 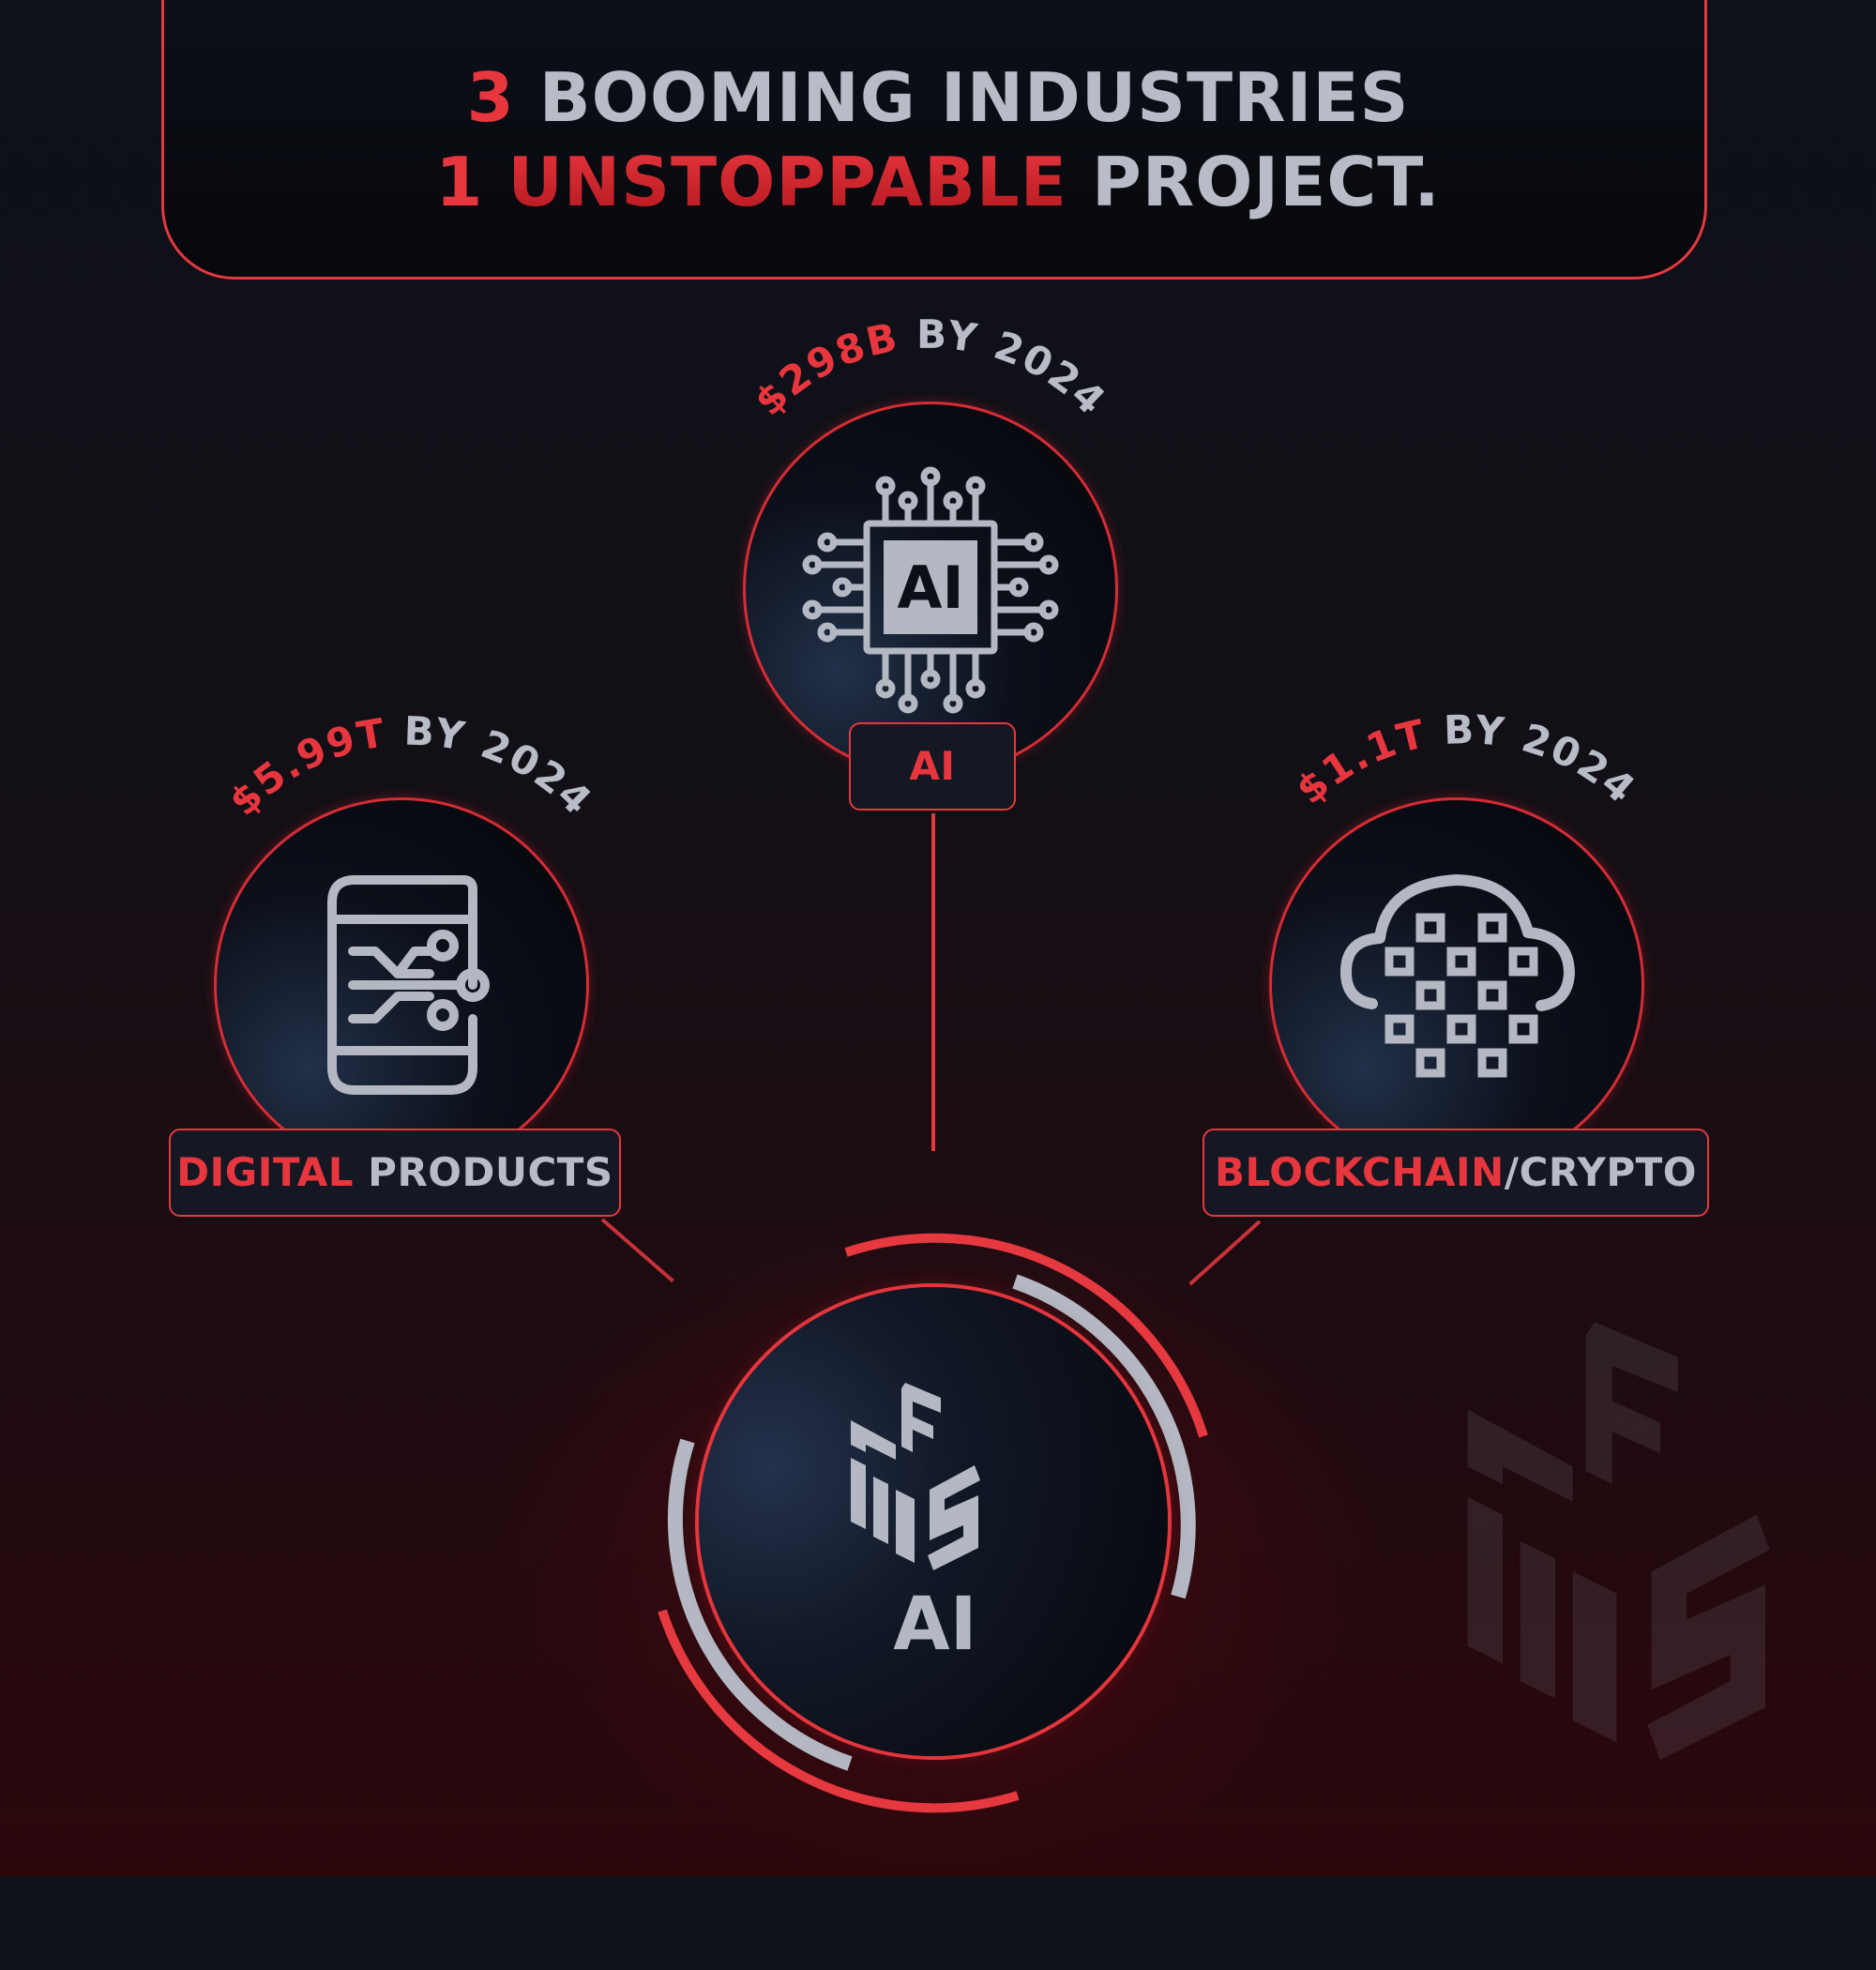 I want to click on blockchain-node-circle, so click(x=1456, y=985).